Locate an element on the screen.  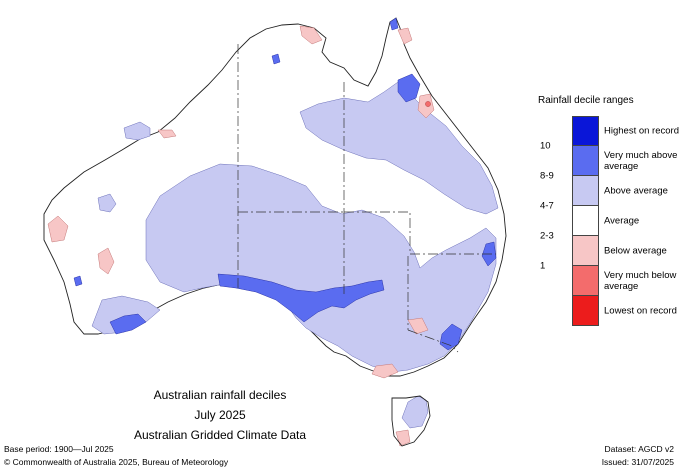
base-period: Base period: 1900—Jul 2025 is located at coordinates (59, 449).